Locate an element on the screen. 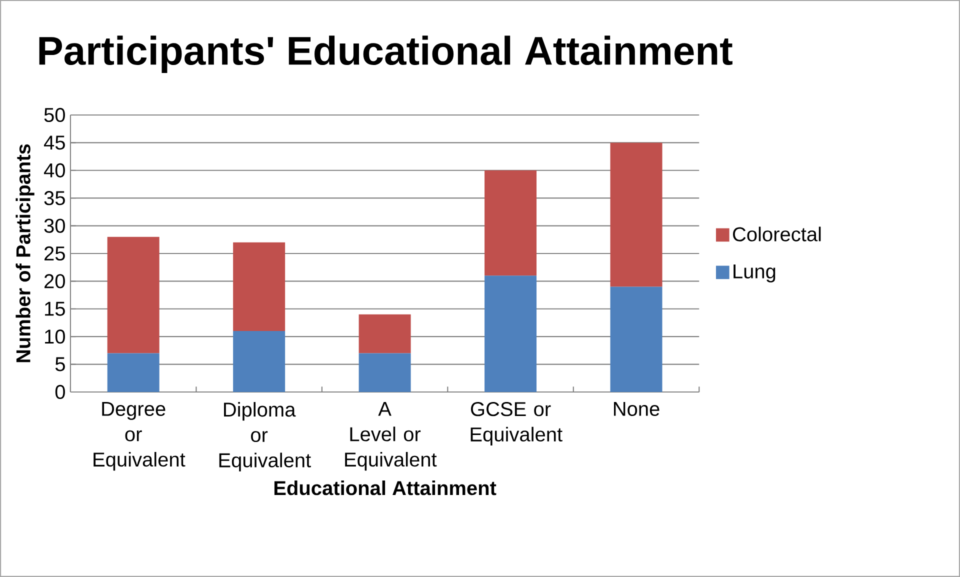  y-tick-label: 10 is located at coordinates (55, 337).